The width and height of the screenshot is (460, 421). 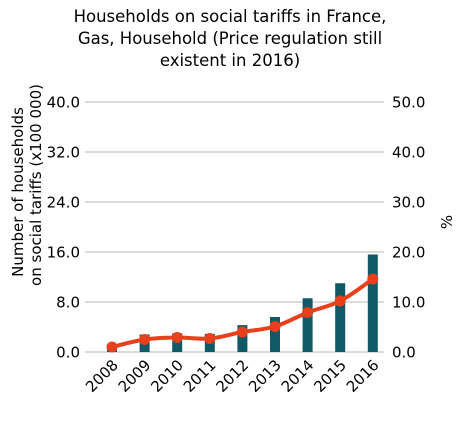 I want to click on chart-title-line-3: existent in 2016), so click(x=230, y=60).